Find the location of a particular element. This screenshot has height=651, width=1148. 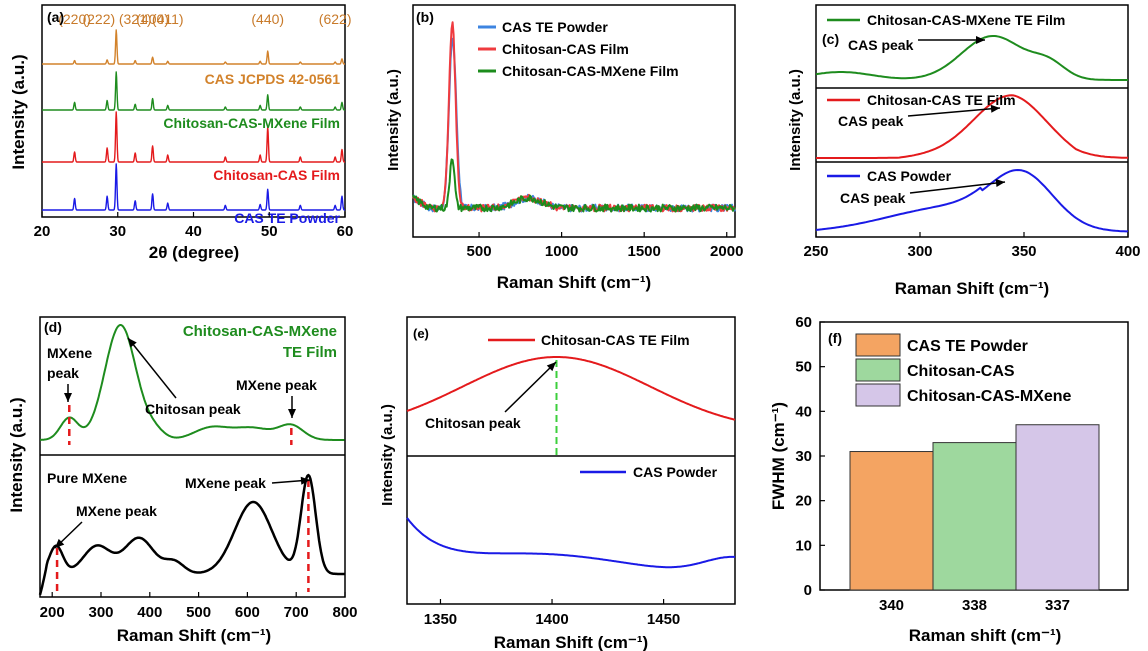

panel-d-annotation: peak is located at coordinates (63, 373).